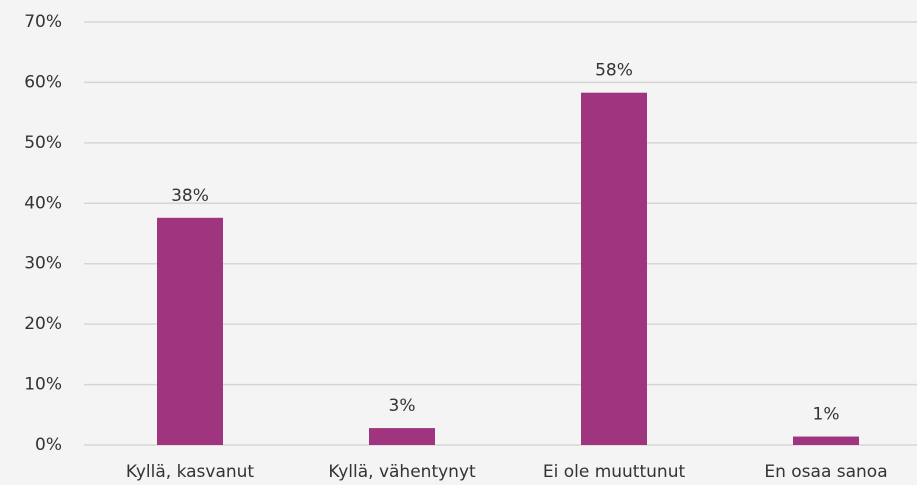  What do you see at coordinates (402, 472) in the screenshot?
I see `x-tick-label: Kyllä, vähentynyt` at bounding box center [402, 472].